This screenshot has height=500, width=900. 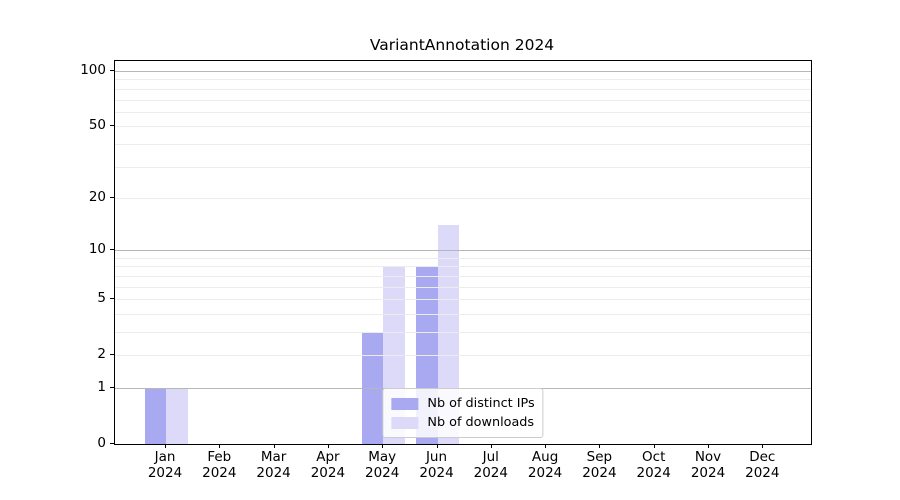 I want to click on x-tick-label: Jun 2024, so click(x=437, y=465).